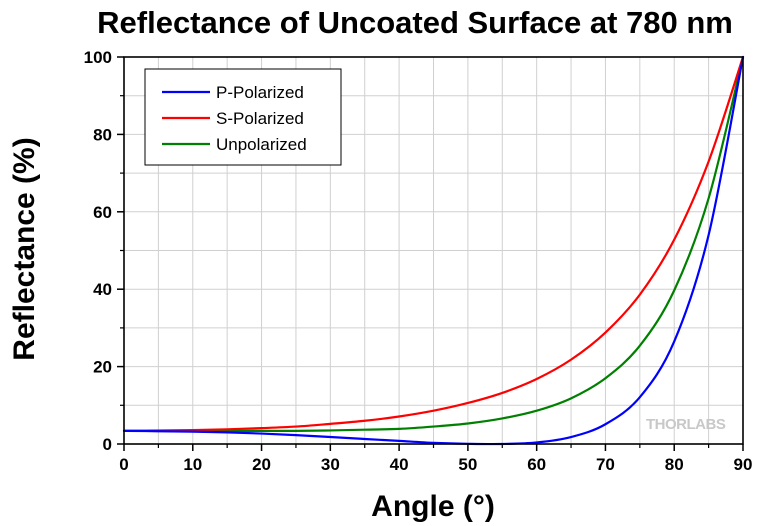 This screenshot has height=526, width=780. I want to click on y-tick-label: 0, so click(107, 444).